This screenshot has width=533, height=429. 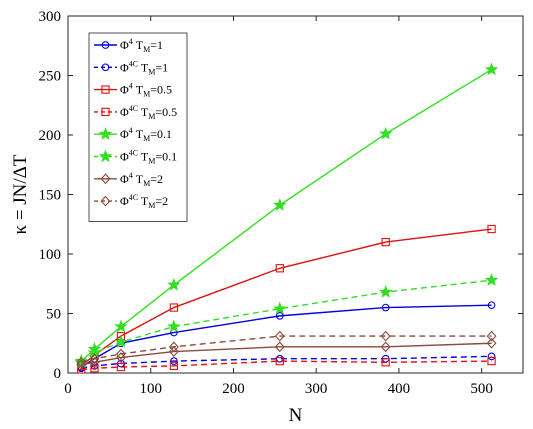 I want to click on y-tick-label: 150, so click(x=50, y=196).